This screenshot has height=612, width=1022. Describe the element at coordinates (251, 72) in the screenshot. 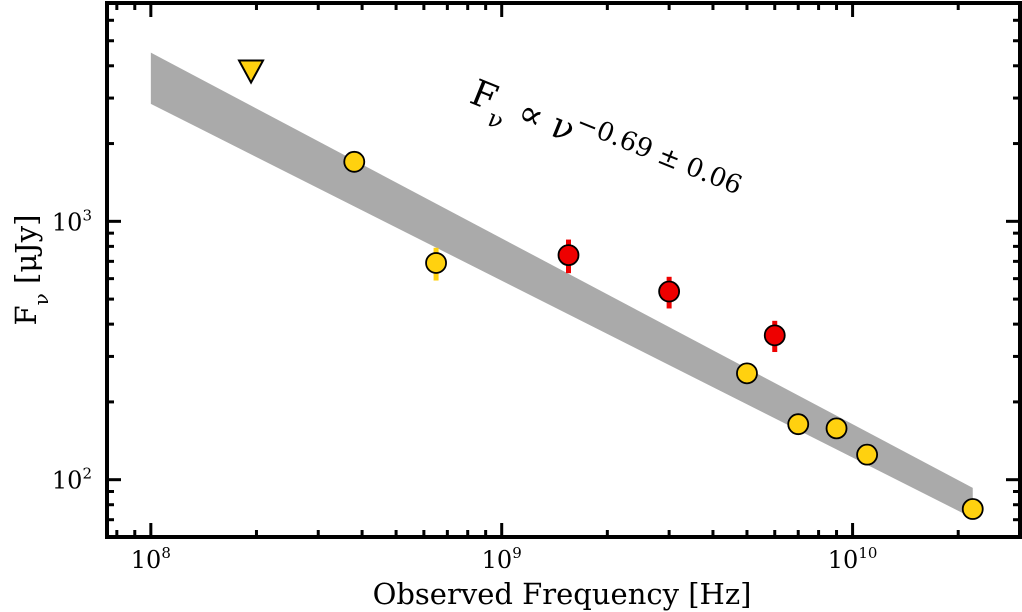

I see `upper-limit-marker` at that location.